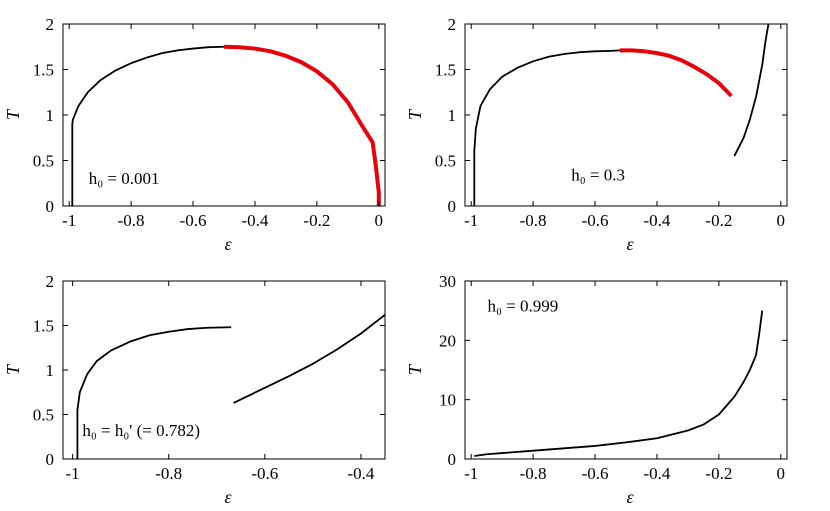 This screenshot has width=830, height=511. What do you see at coordinates (523, 305) in the screenshot?
I see `annotation-label: h₀ = 0.999` at bounding box center [523, 305].